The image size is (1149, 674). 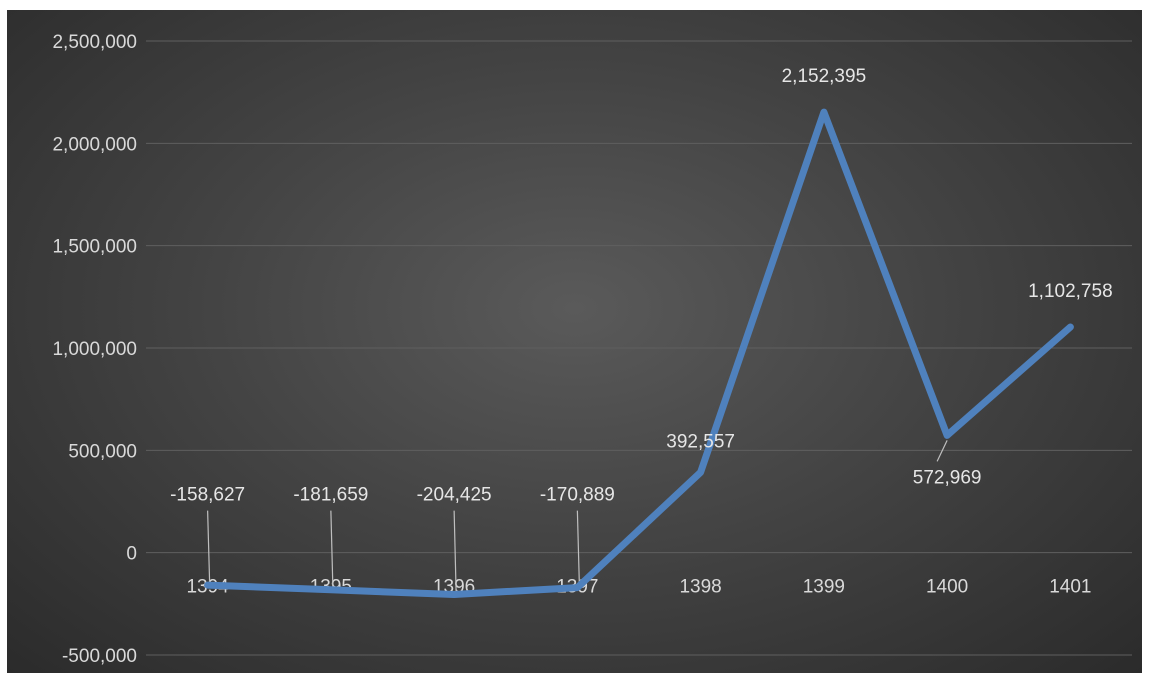 What do you see at coordinates (99, 656) in the screenshot?
I see `y-tick-label: -500,000` at bounding box center [99, 656].